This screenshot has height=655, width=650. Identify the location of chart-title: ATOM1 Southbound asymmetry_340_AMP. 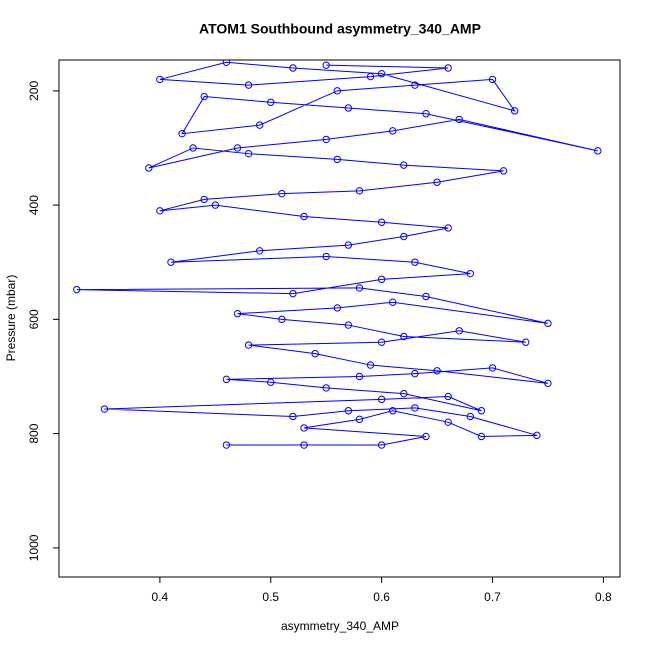
(340, 29).